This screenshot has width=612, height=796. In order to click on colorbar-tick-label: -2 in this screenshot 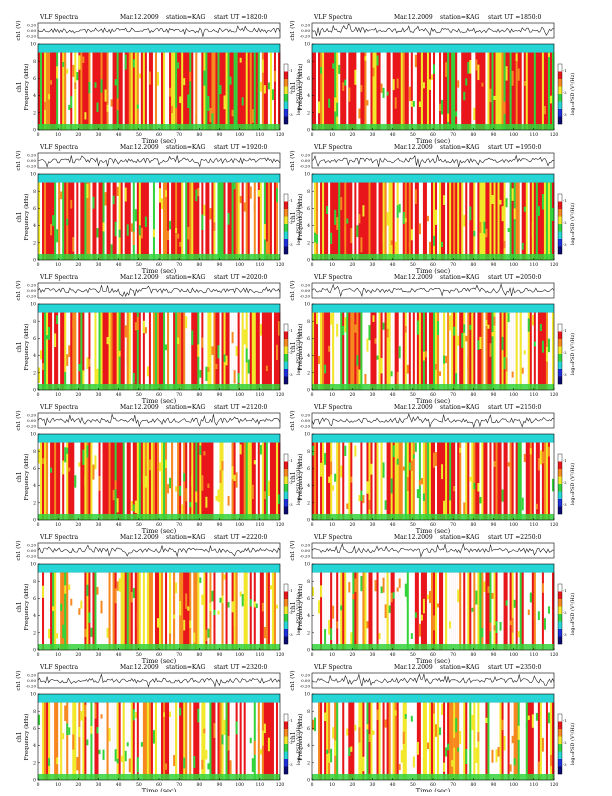, I will do `click(291, 743)`.